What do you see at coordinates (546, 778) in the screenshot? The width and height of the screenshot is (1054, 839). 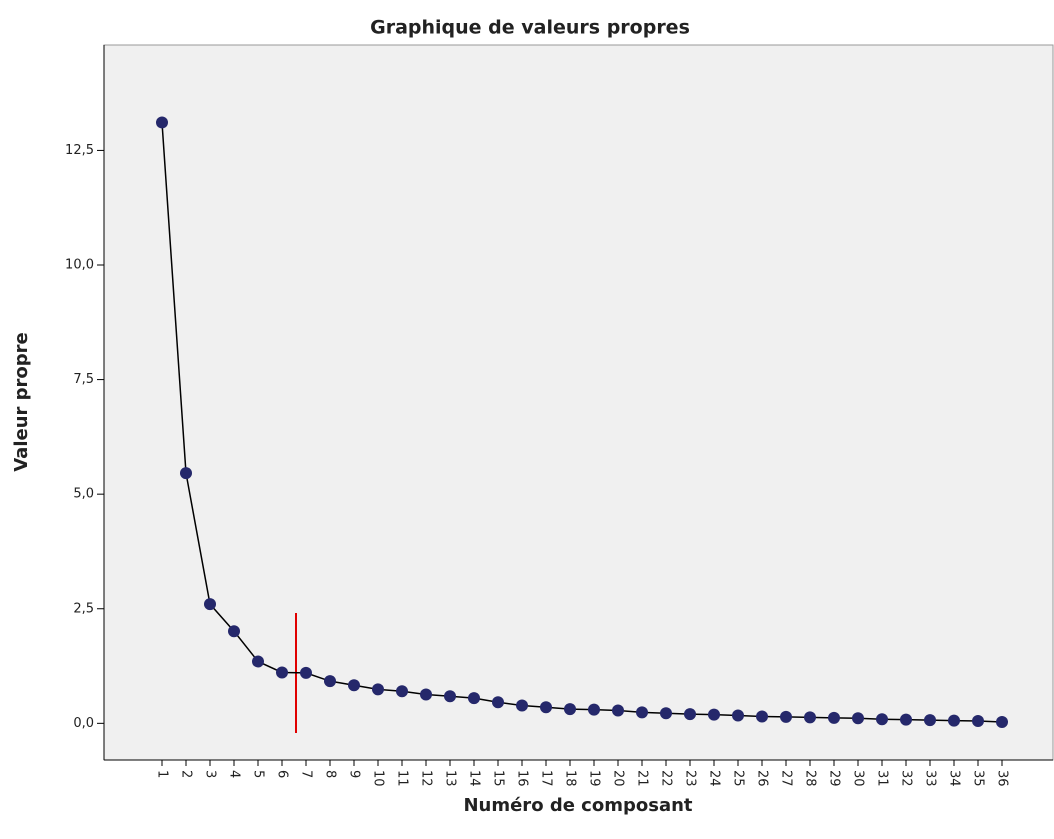 I see `x-tick-label: 17` at bounding box center [546, 778].